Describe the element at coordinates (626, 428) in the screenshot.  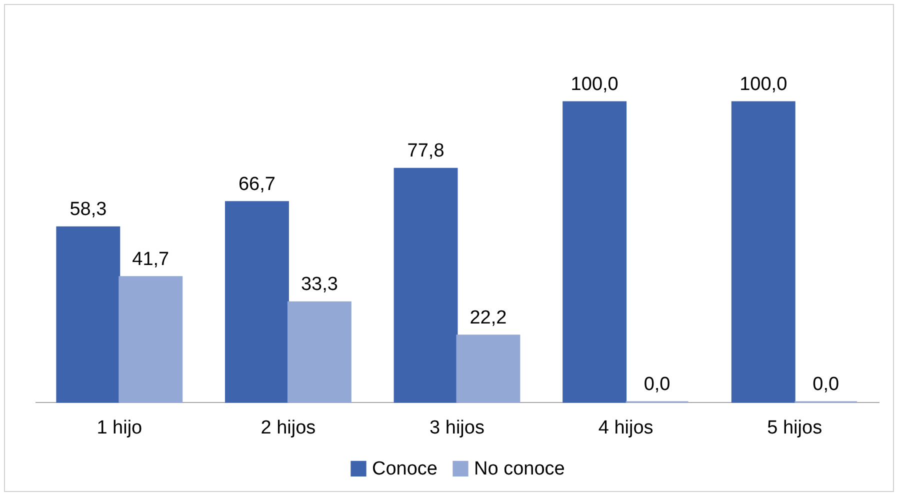
I see `x-tick-label: 4 hijos` at that location.